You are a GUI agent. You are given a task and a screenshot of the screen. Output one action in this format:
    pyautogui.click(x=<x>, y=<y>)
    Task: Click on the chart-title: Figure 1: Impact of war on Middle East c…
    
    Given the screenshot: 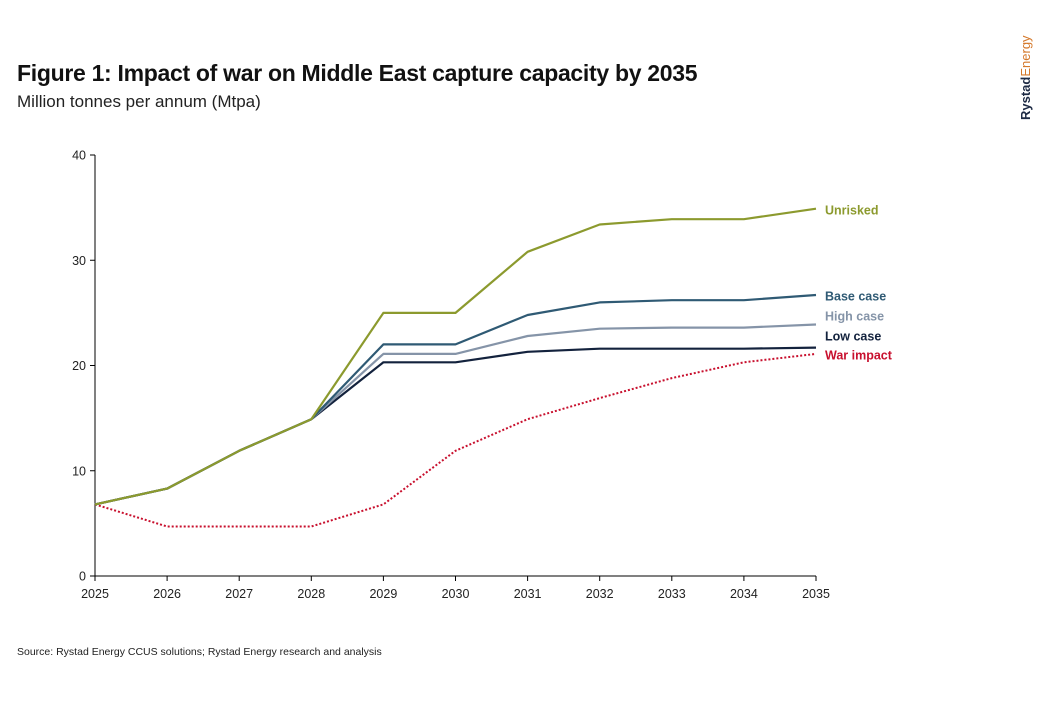 What is the action you would take?
    pyautogui.click(x=357, y=73)
    